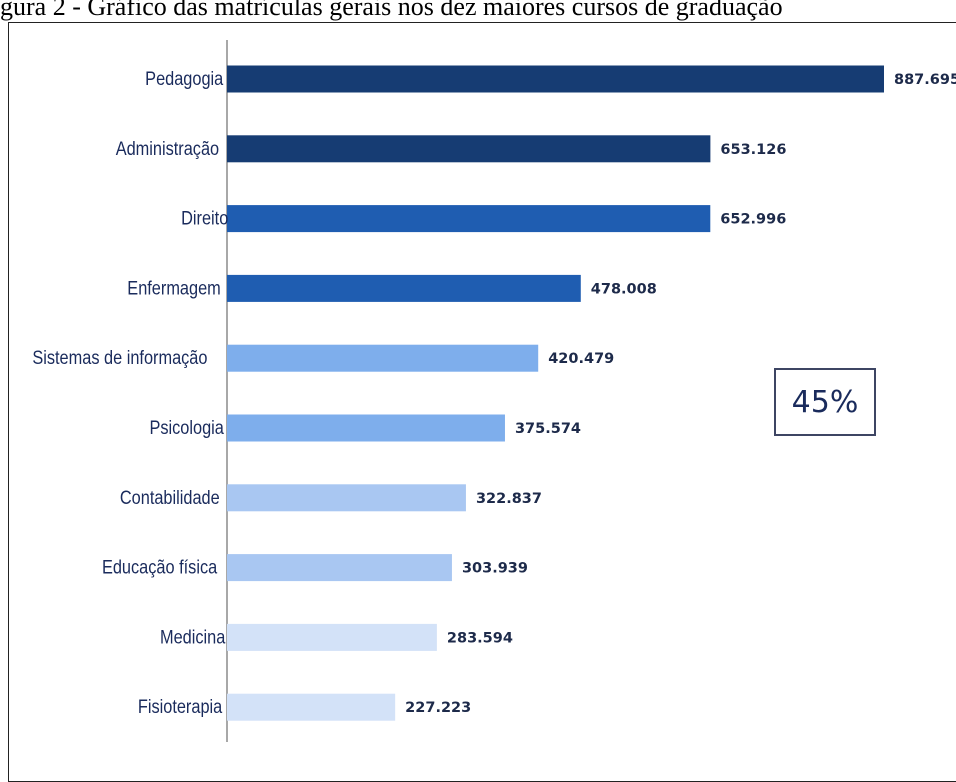  I want to click on value-label: 375.574, so click(548, 429).